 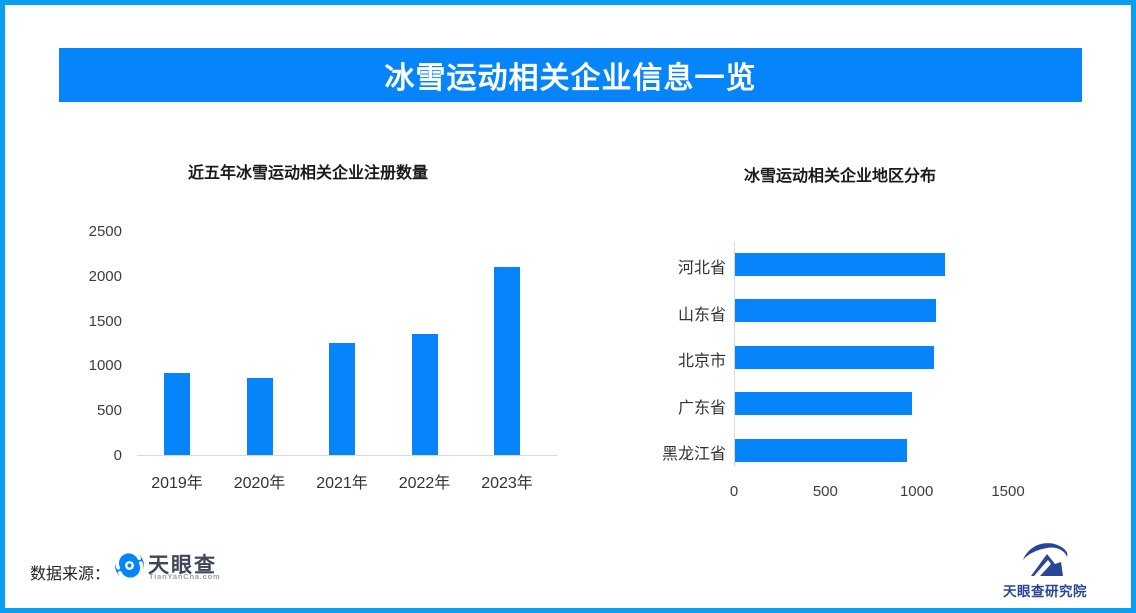 I want to click on bar-广东省, so click(x=823, y=403).